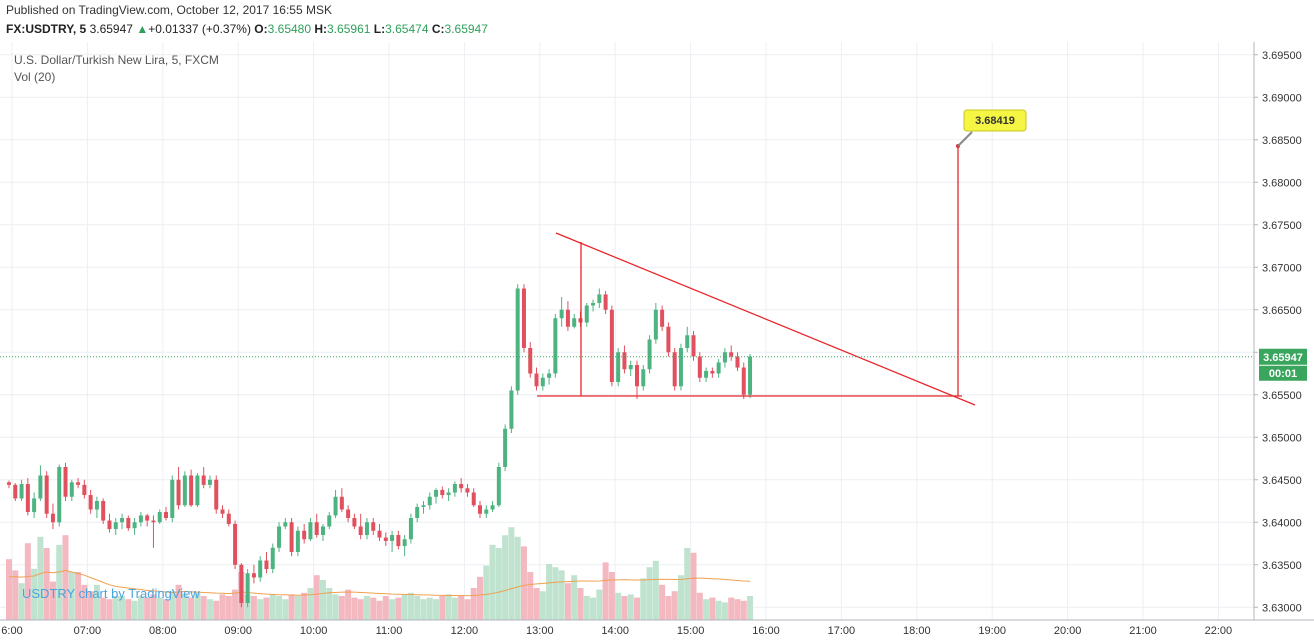 The height and width of the screenshot is (642, 1314). What do you see at coordinates (111, 593) in the screenshot?
I see `watermark: USDTRY chart by TradingView` at bounding box center [111, 593].